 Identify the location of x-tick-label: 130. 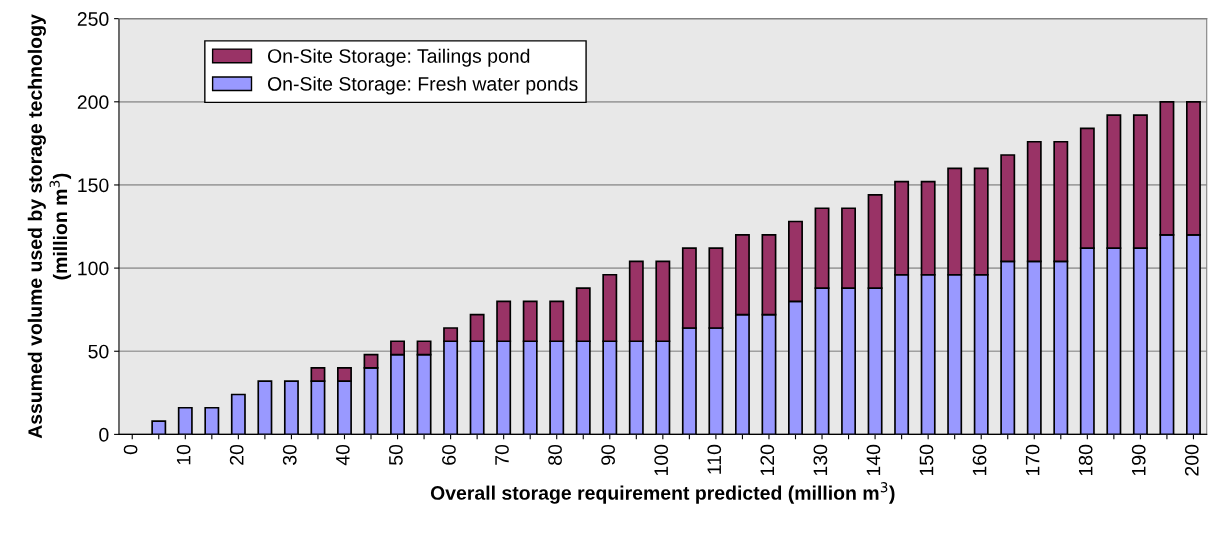
(820, 460).